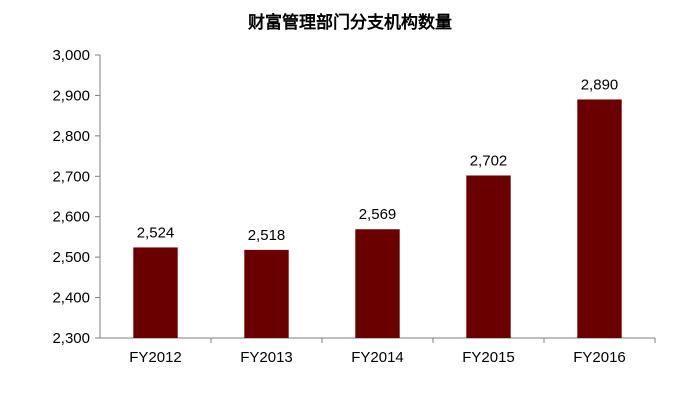 Image resolution: width=700 pixels, height=405 pixels. What do you see at coordinates (156, 232) in the screenshot?
I see `data-label: 2,524` at bounding box center [156, 232].